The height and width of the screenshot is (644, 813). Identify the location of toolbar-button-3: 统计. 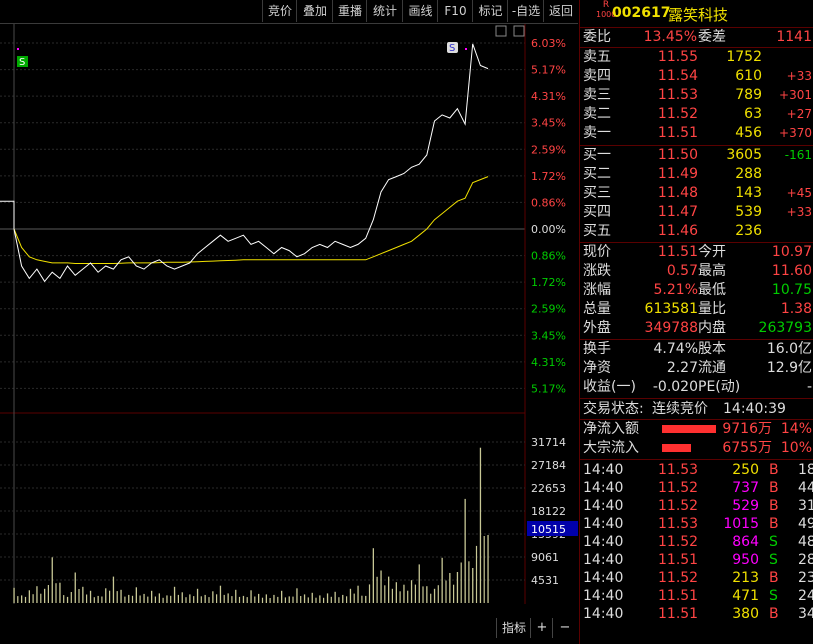
(384, 11).